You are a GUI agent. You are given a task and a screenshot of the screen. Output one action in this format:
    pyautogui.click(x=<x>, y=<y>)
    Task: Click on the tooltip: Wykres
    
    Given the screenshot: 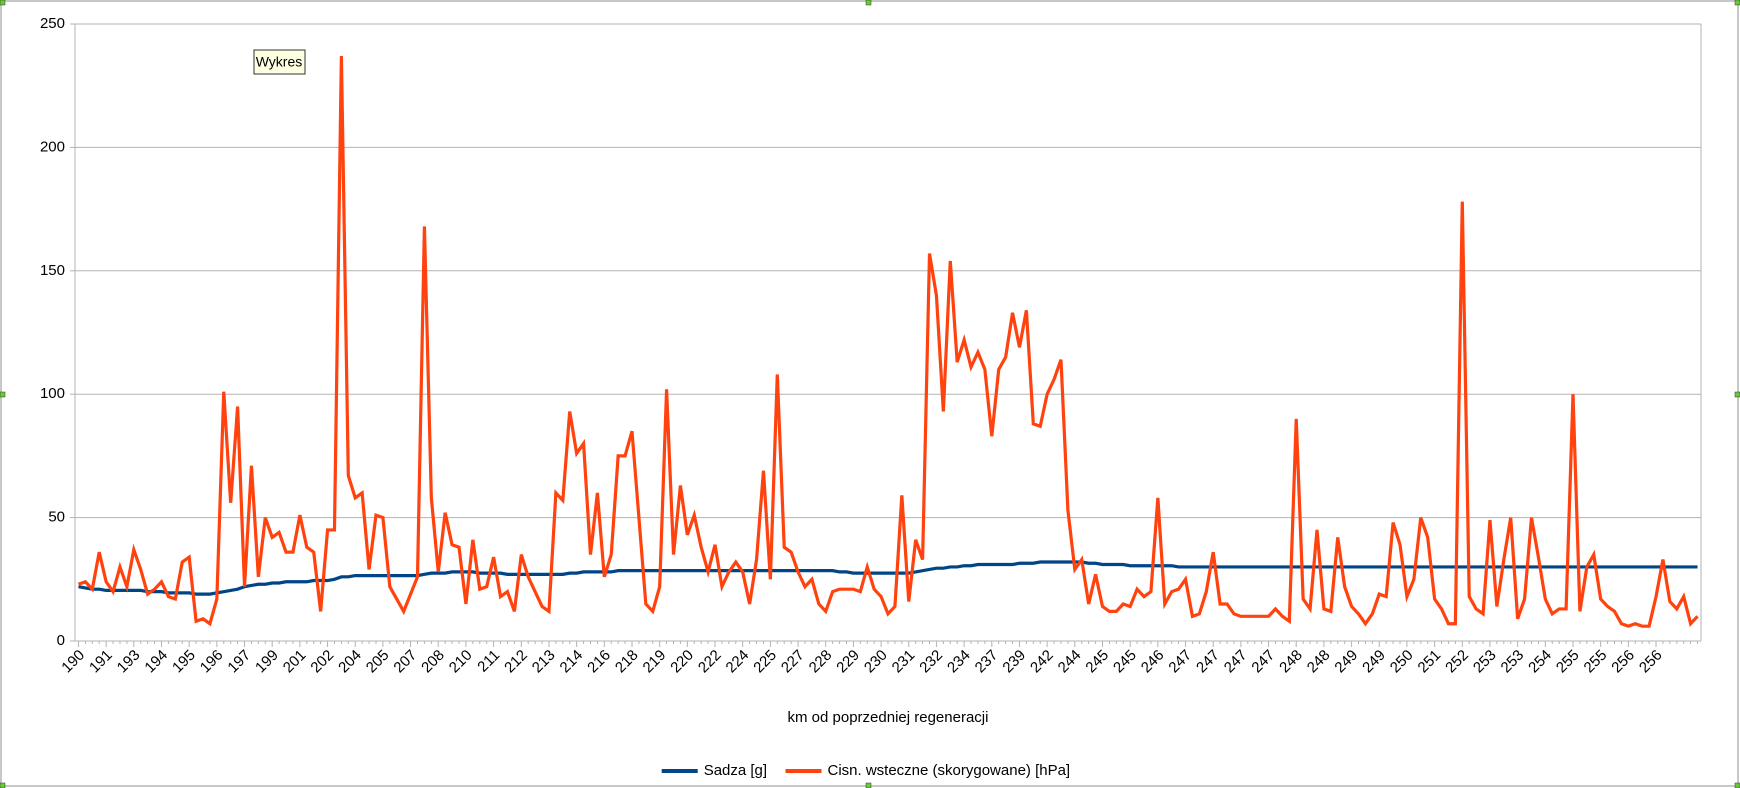 What is the action you would take?
    pyautogui.click(x=279, y=62)
    